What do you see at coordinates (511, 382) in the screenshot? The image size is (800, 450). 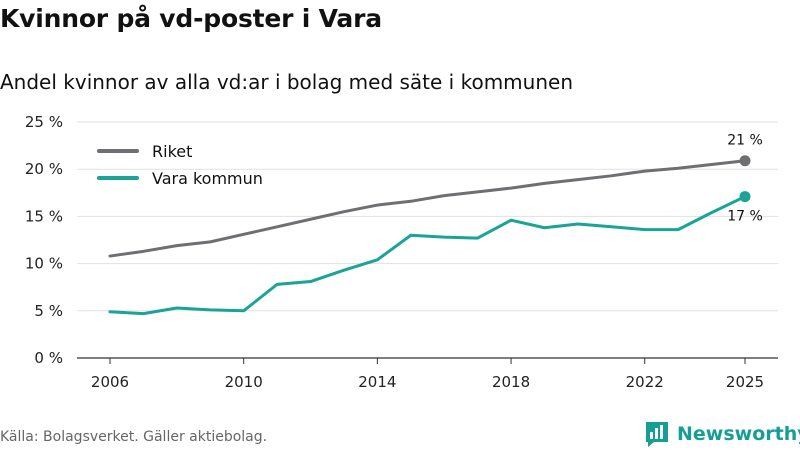 I see `x-tick-label: 2018` at bounding box center [511, 382].